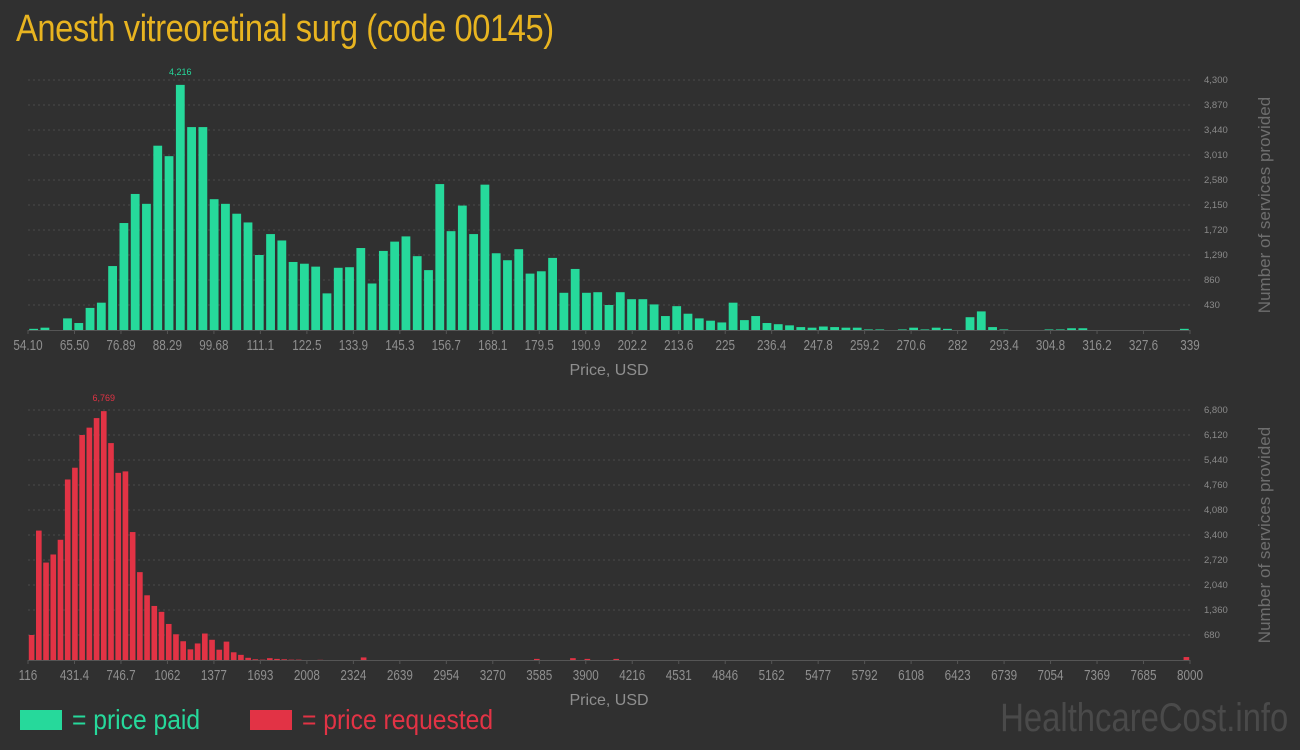 The width and height of the screenshot is (1300, 750). Describe the element at coordinates (446, 675) in the screenshot. I see `x-tick-label: 2954` at that location.